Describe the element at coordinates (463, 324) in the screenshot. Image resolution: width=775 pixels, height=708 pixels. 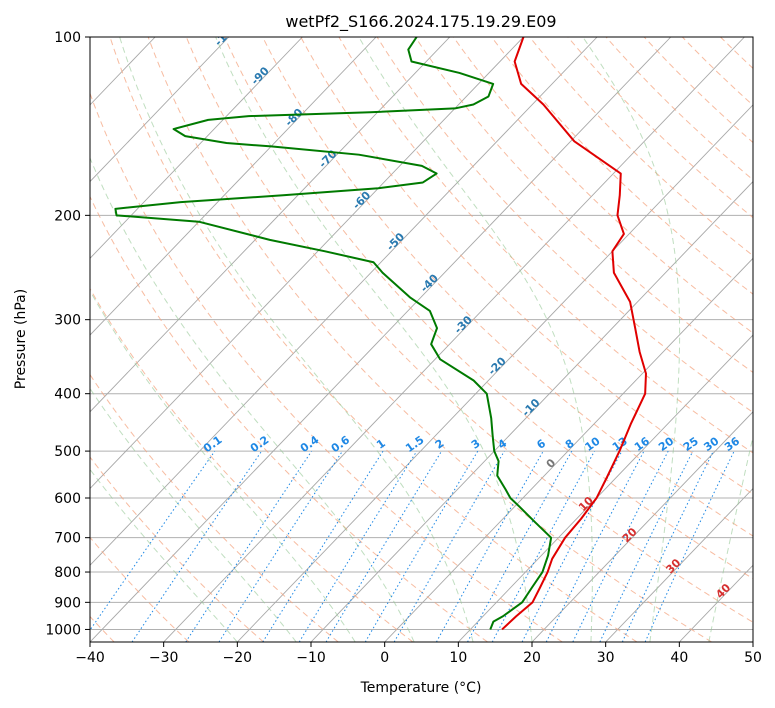
I see `isotherm-label: -30` at that location.